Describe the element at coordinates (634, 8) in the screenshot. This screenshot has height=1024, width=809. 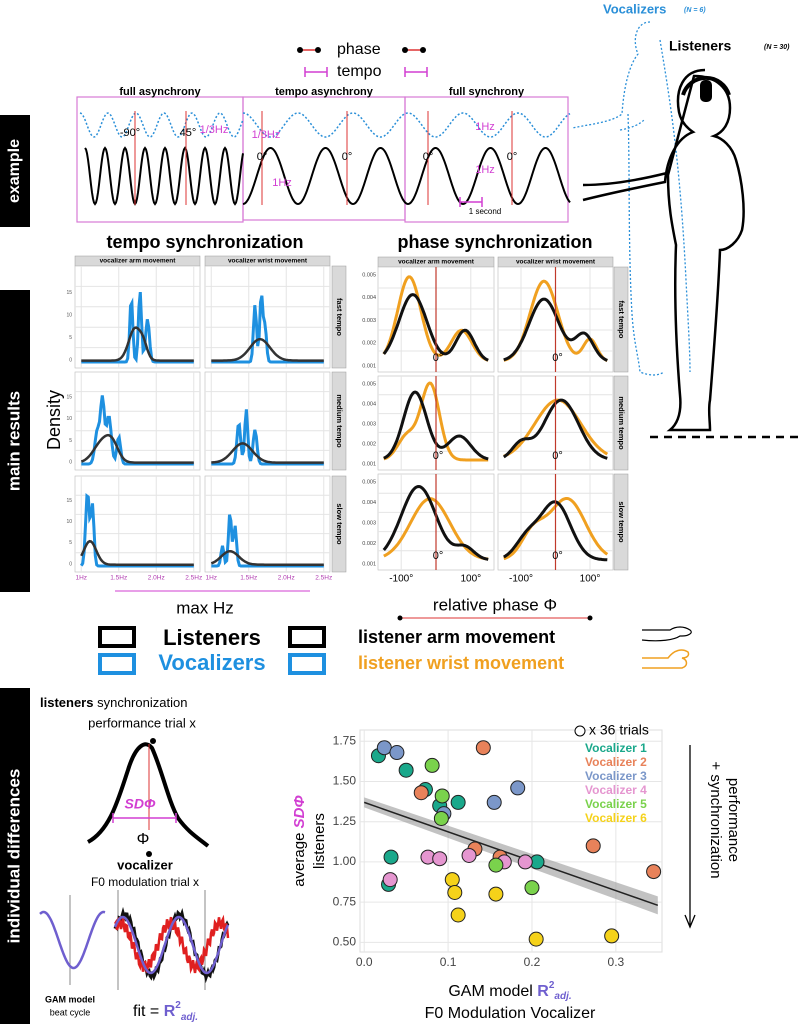
I see `vocalizers-label: Vocalizers` at that location.